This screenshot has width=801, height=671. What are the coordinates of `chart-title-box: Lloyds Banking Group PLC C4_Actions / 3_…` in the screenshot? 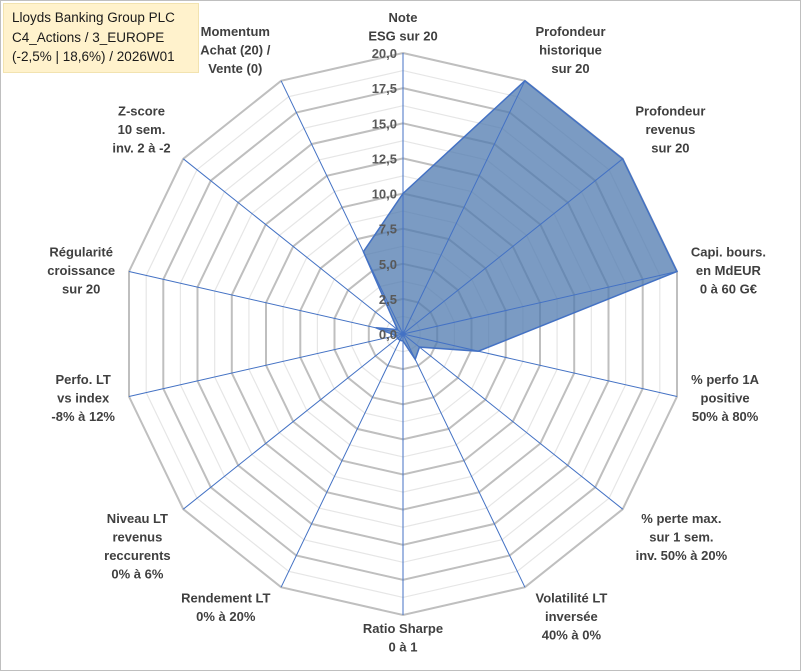 It's located at (101, 38).